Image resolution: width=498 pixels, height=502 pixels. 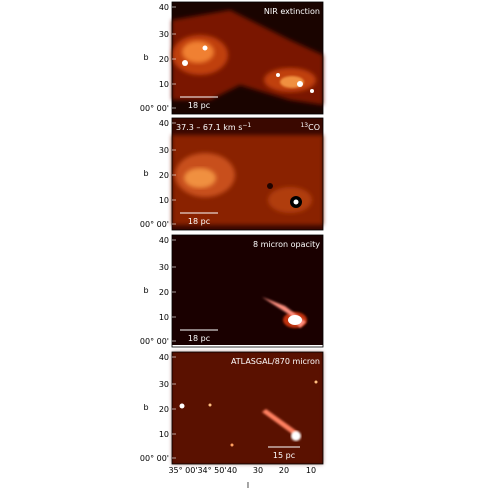 I want to click on x-tick-label: 30, so click(x=258, y=470).